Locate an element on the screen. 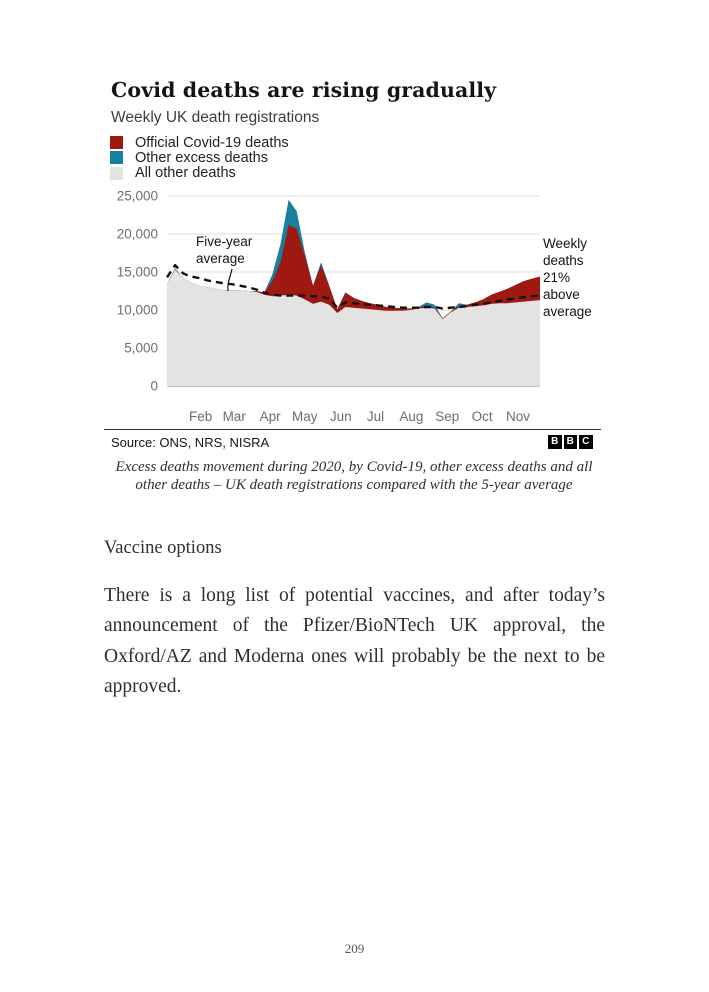 This screenshot has width=709, height=992. legend-label: All other deaths is located at coordinates (185, 173).